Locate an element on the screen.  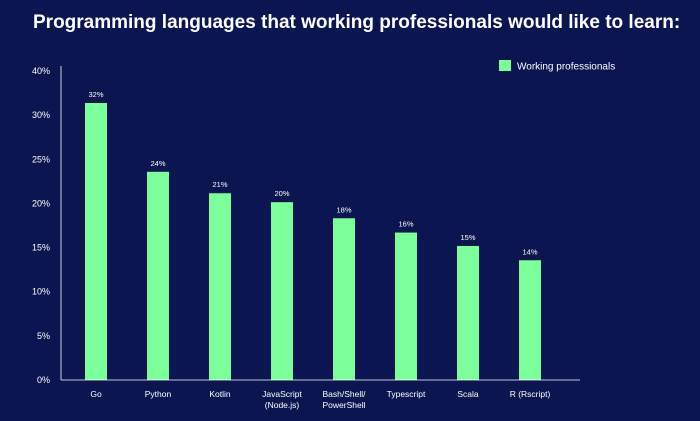
y-tick-label: 15% is located at coordinates (41, 248).